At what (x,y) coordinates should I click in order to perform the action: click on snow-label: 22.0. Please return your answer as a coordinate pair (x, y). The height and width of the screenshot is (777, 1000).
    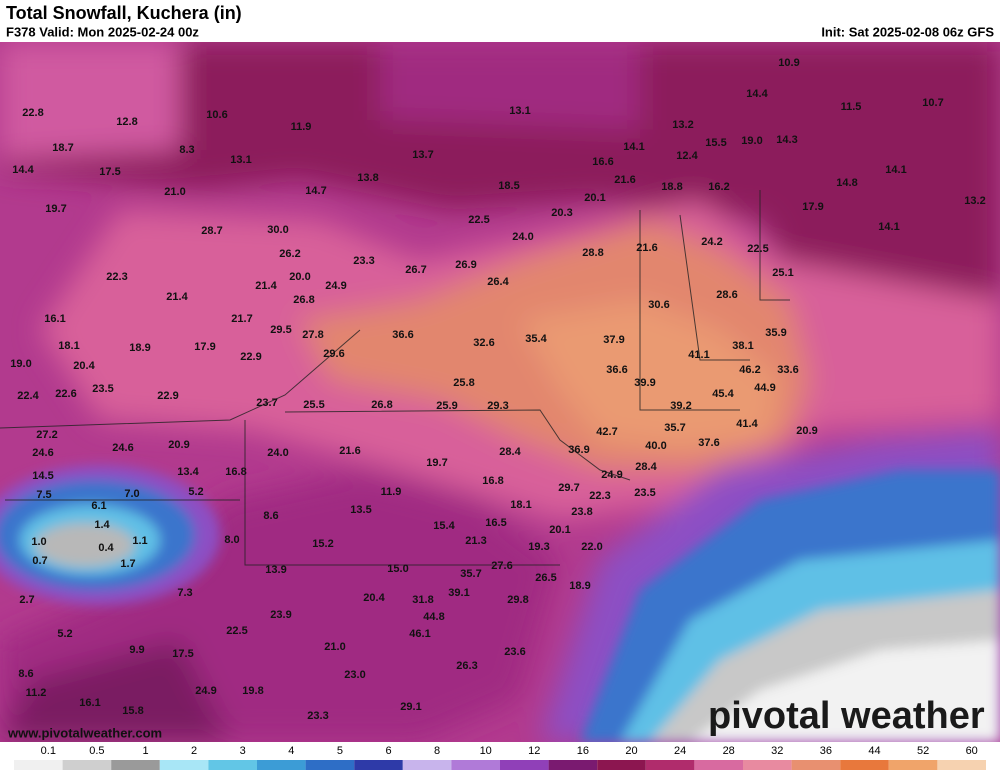
    Looking at the image, I should click on (591, 547).